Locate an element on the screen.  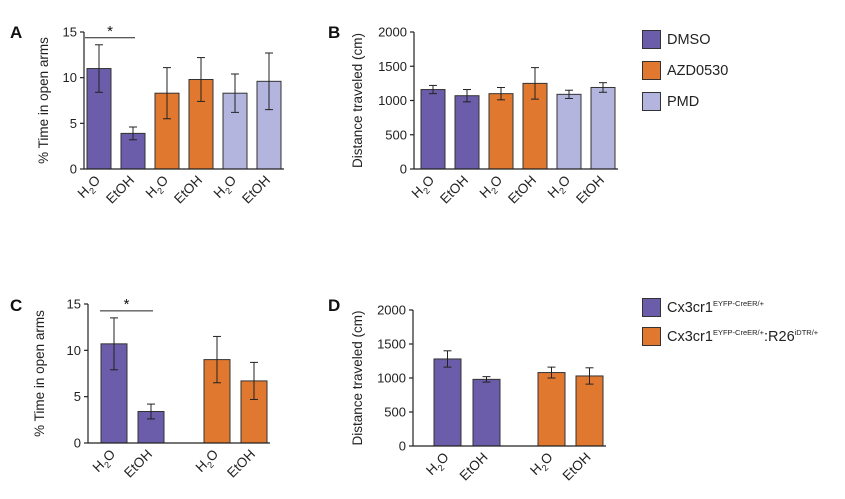
legend-item-pmd: PMD is located at coordinates (685, 101).